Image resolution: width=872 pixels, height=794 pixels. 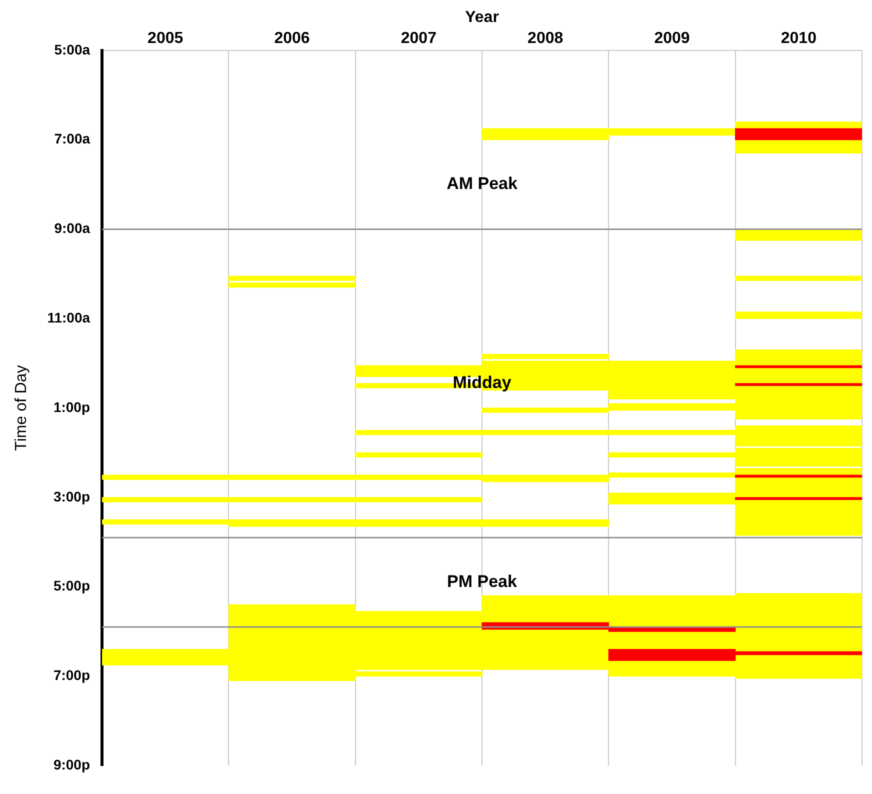 I want to click on x-tick-label: 2006, so click(x=292, y=39).